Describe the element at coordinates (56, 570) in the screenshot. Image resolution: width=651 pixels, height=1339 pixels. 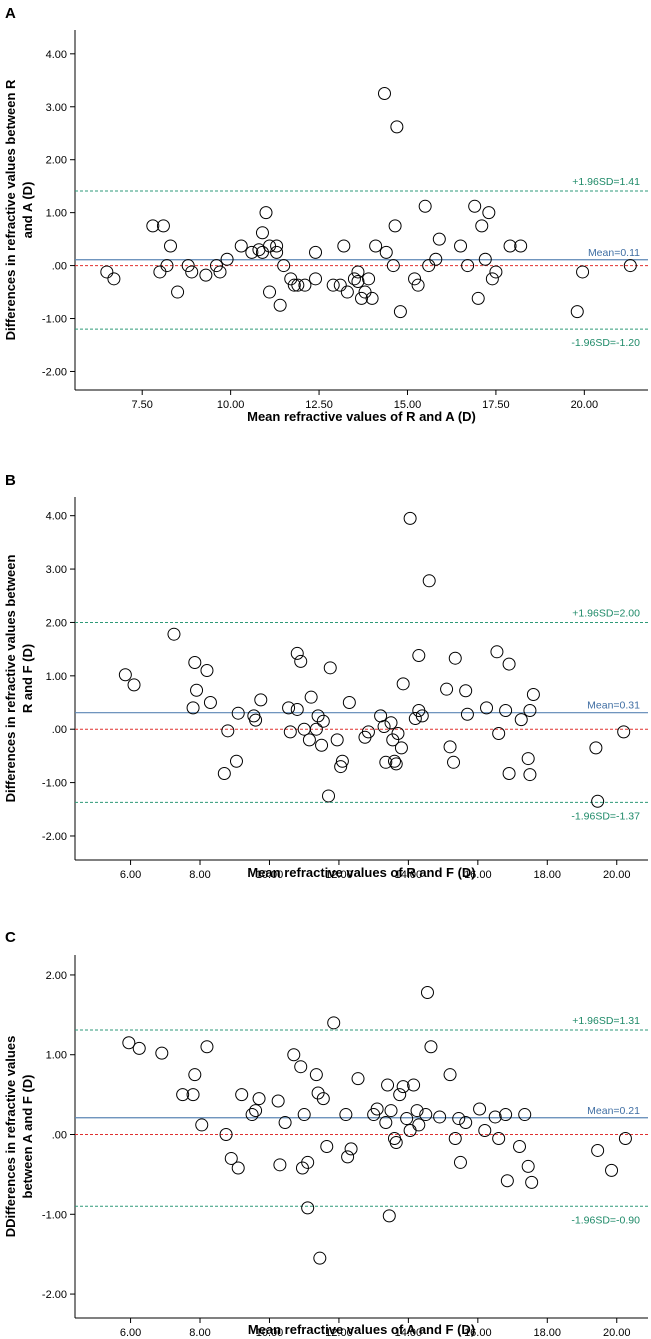
I see `y-tick-label: 3.00` at that location.